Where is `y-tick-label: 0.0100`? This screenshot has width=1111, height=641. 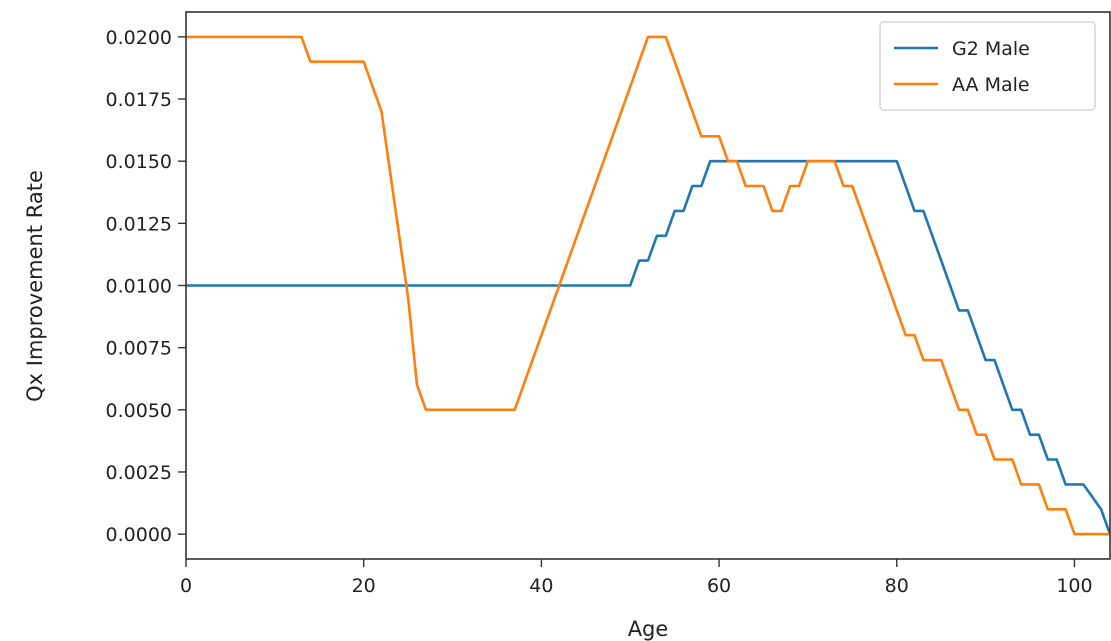
y-tick-label: 0.0100 is located at coordinates (139, 287).